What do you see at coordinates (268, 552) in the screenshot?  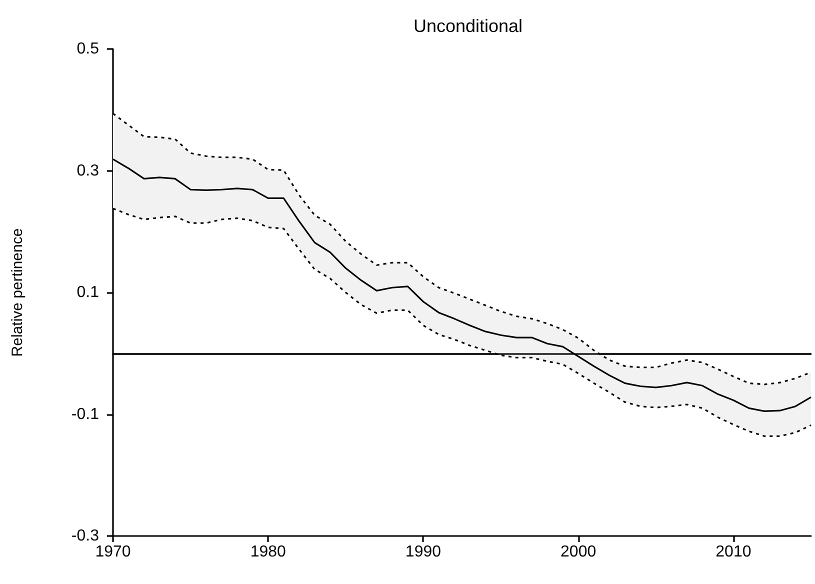 I see `x-tick-label: 1980` at bounding box center [268, 552].